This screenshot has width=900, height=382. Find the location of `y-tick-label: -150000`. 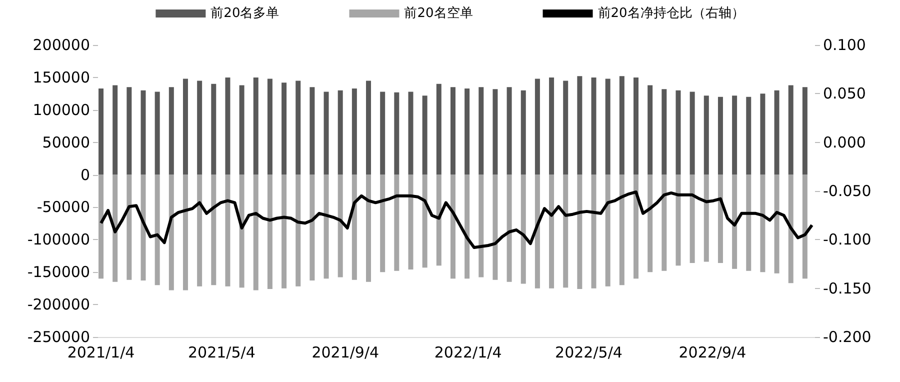

y-tick-label: -150000 is located at coordinates (58, 272).